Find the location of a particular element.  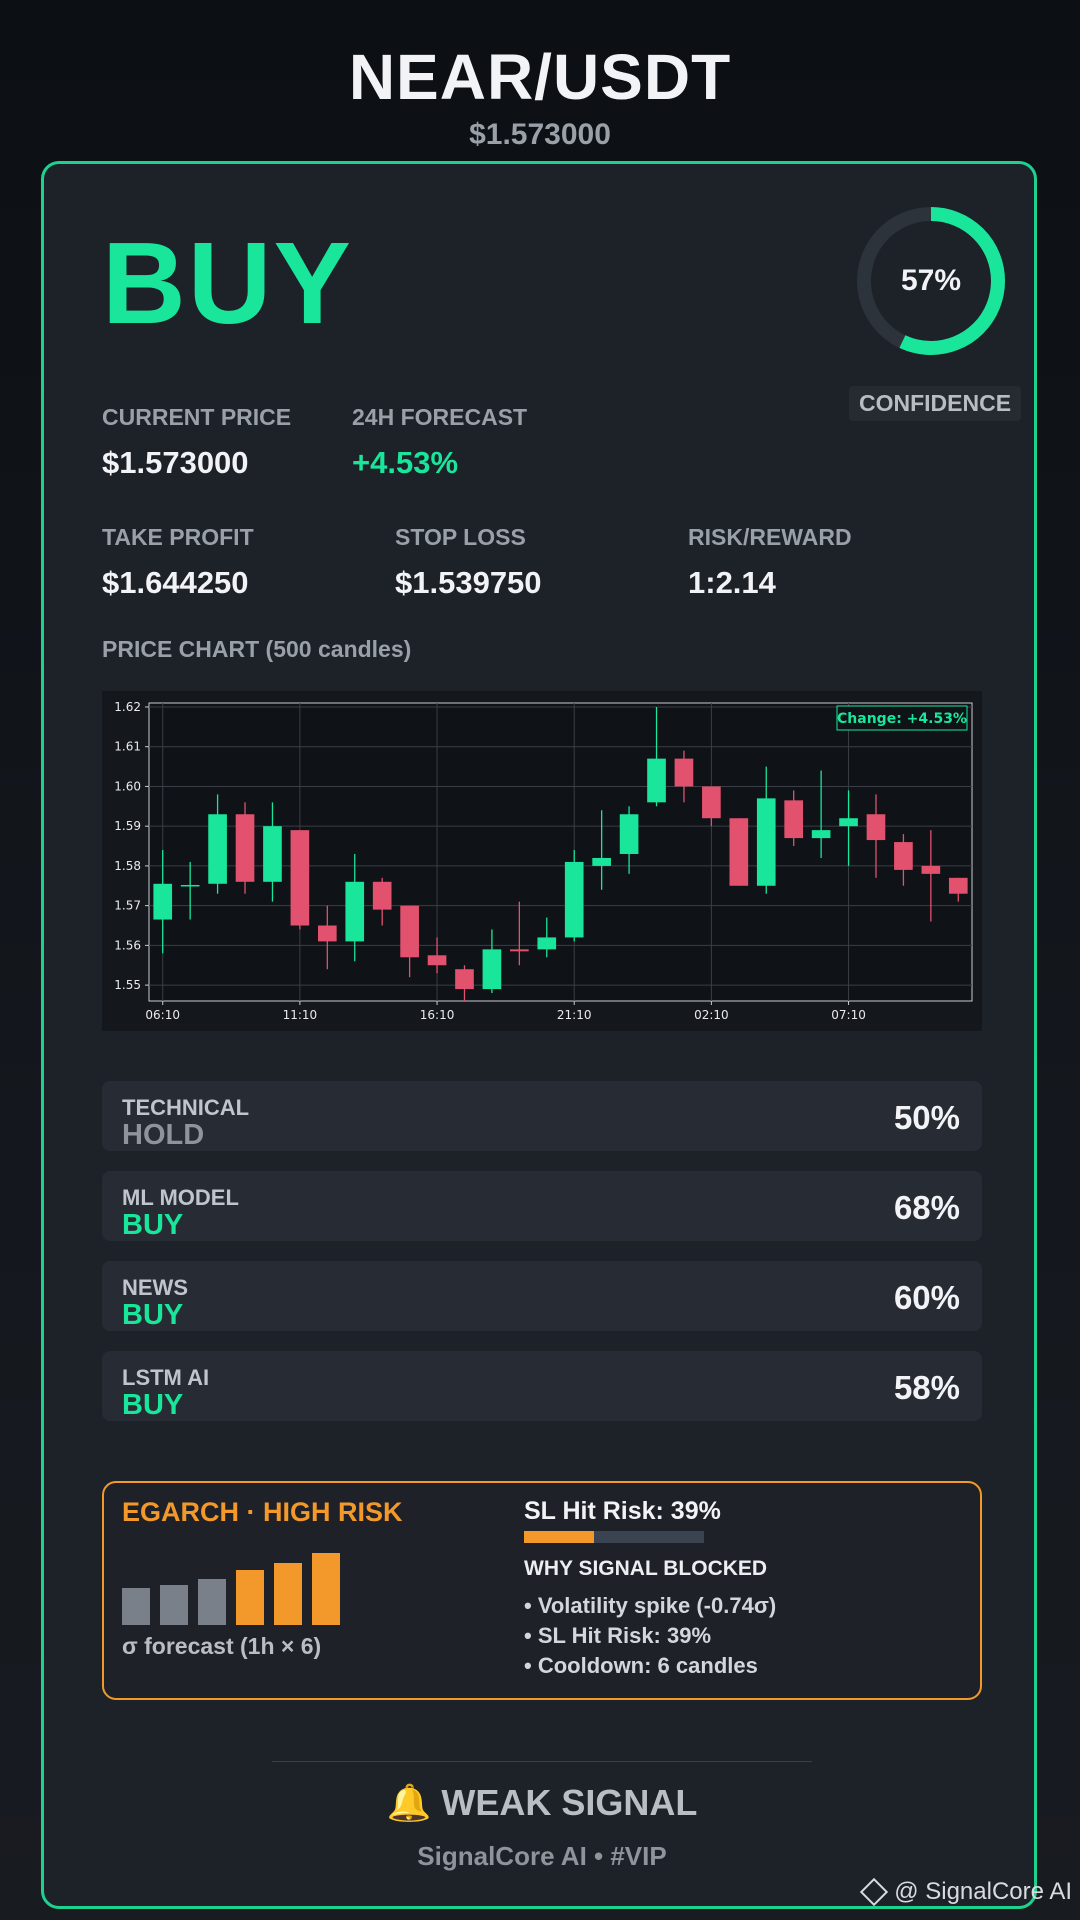

x-tick-label: 02:10 is located at coordinates (711, 1015).